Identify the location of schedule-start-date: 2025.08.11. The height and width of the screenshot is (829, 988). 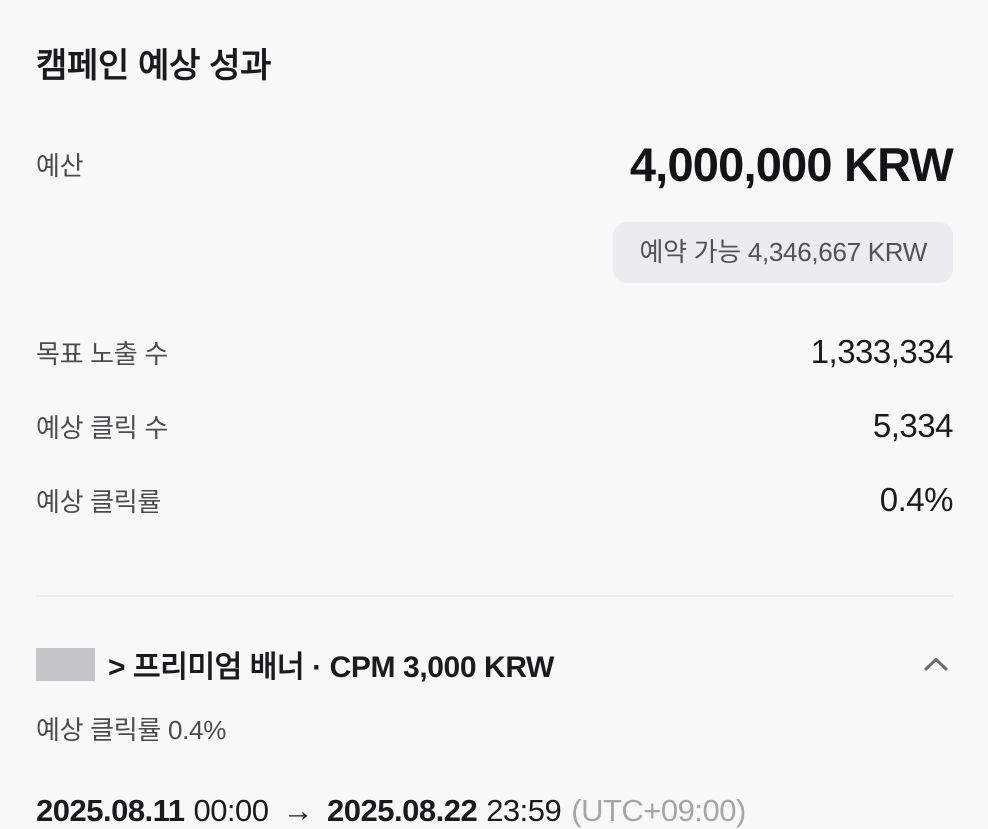
(110, 811).